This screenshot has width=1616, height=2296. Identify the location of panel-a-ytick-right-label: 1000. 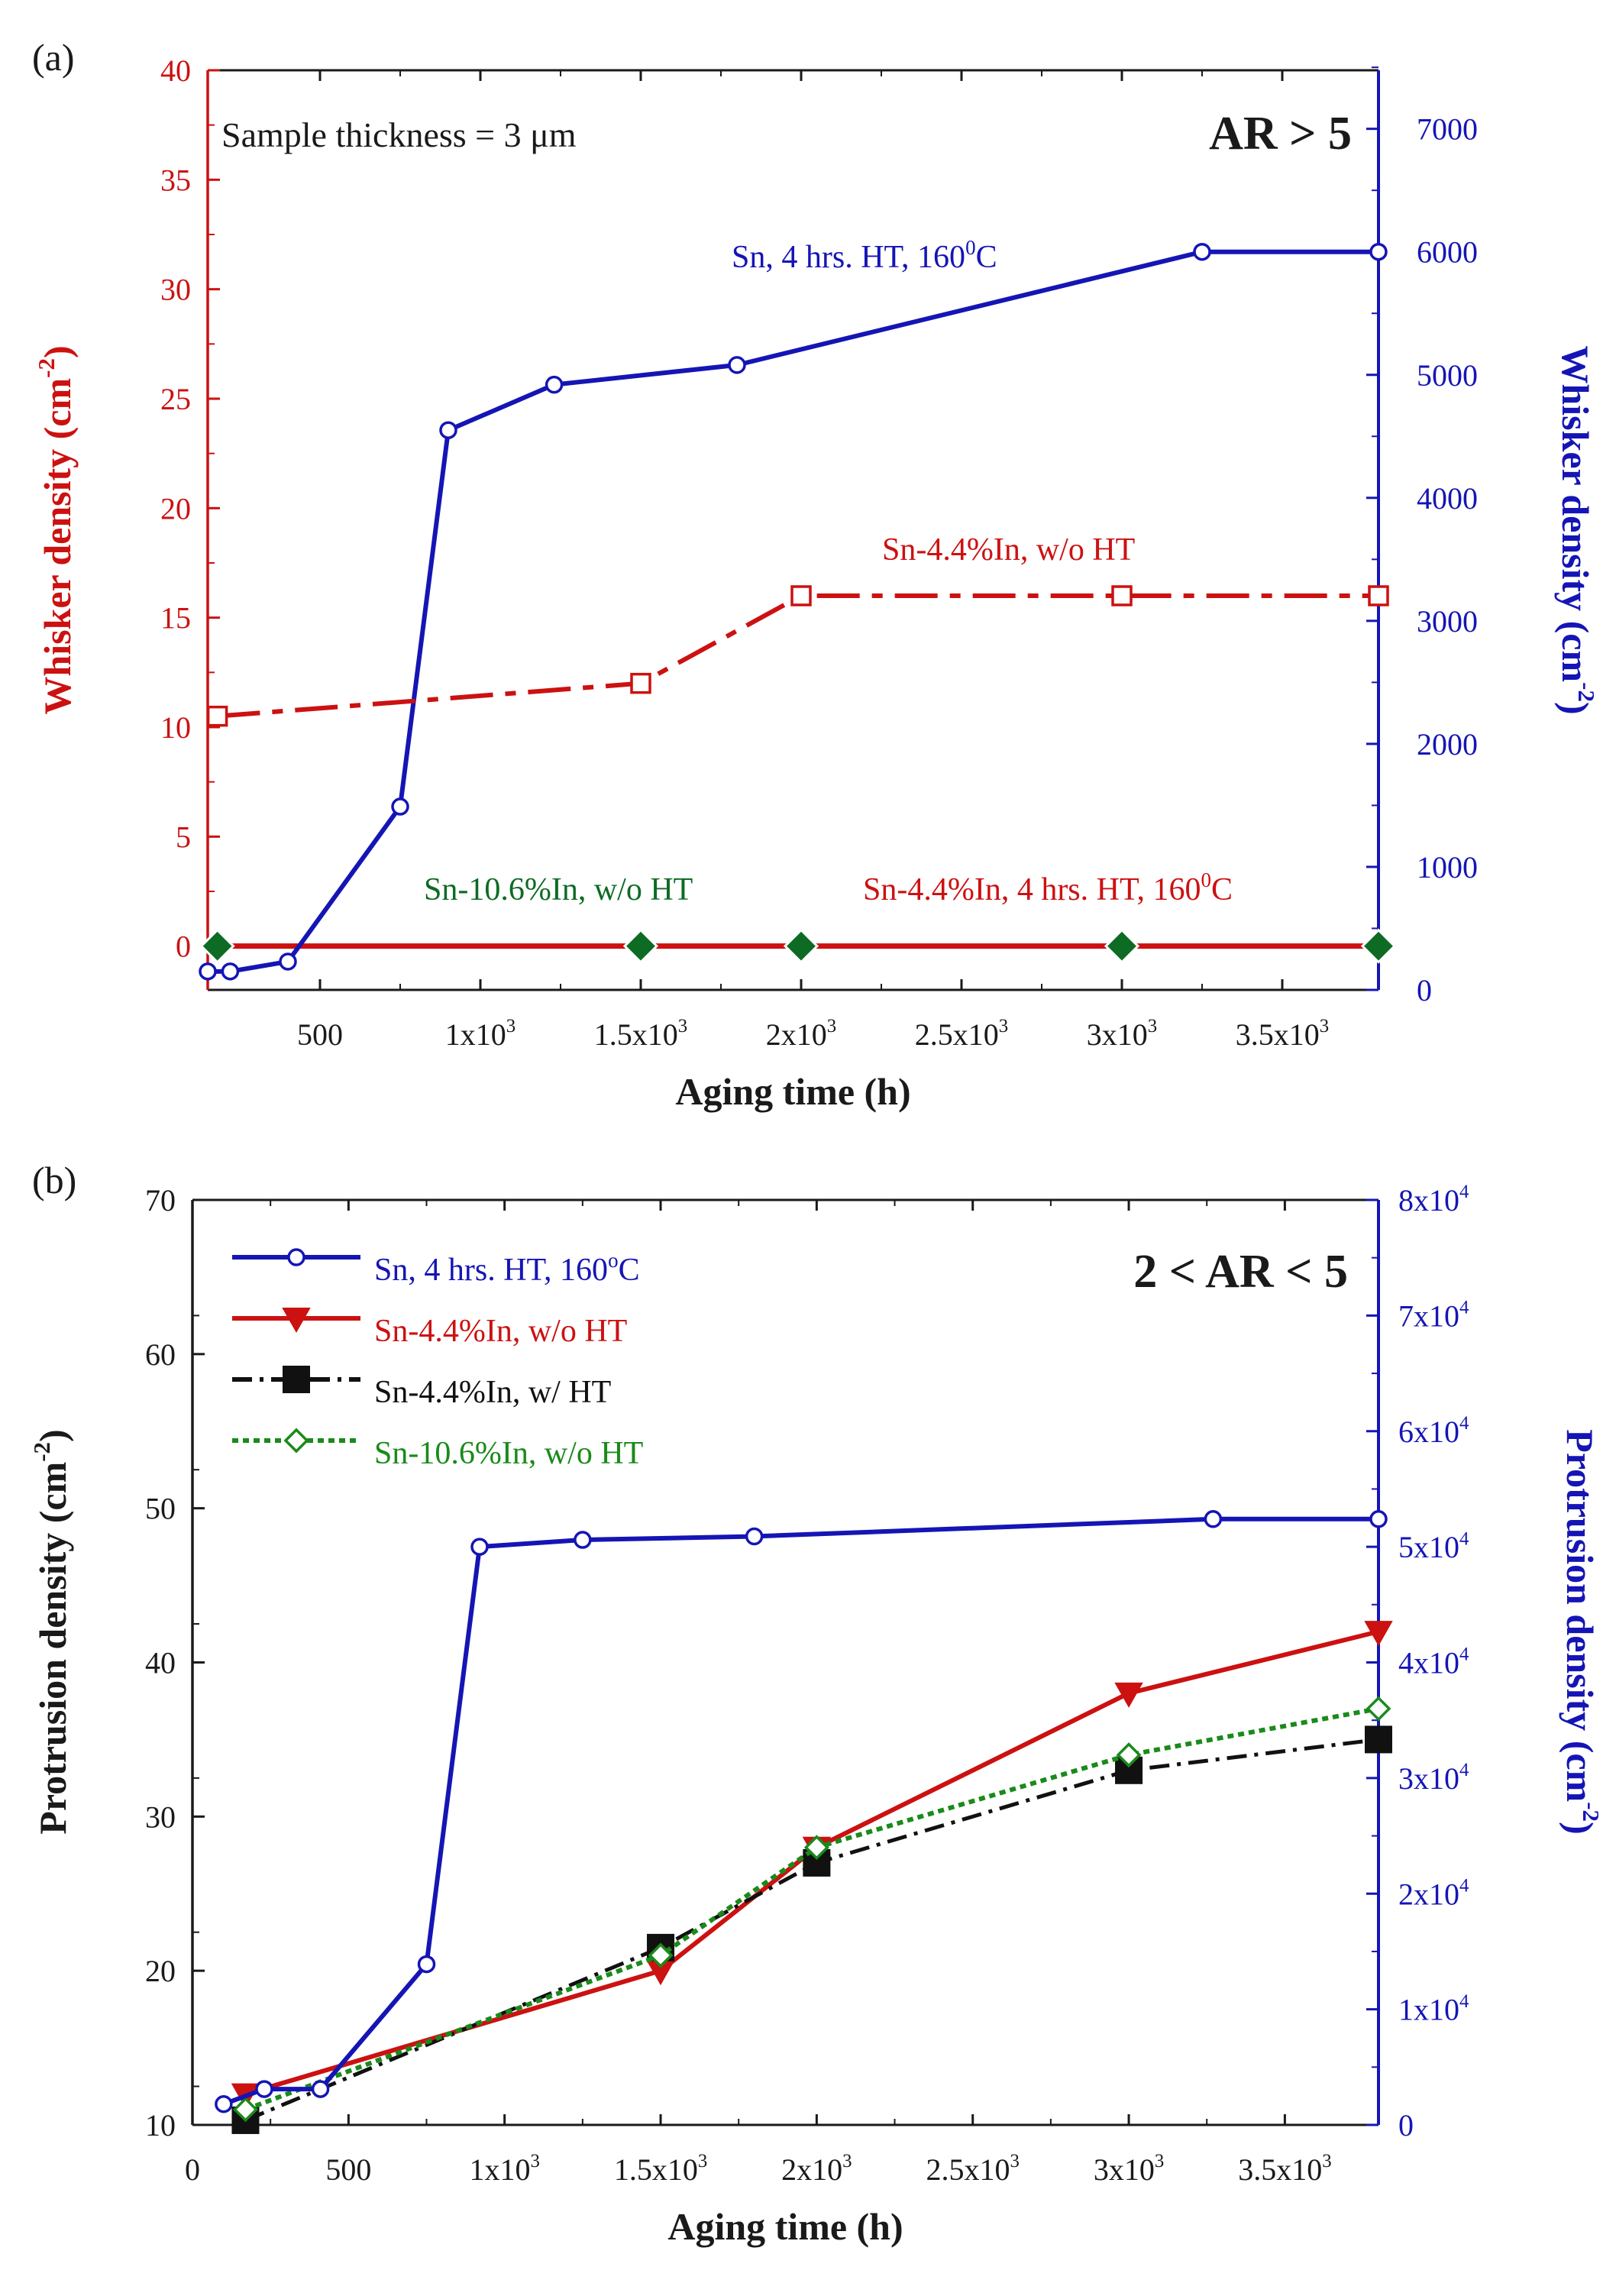
(1447, 867).